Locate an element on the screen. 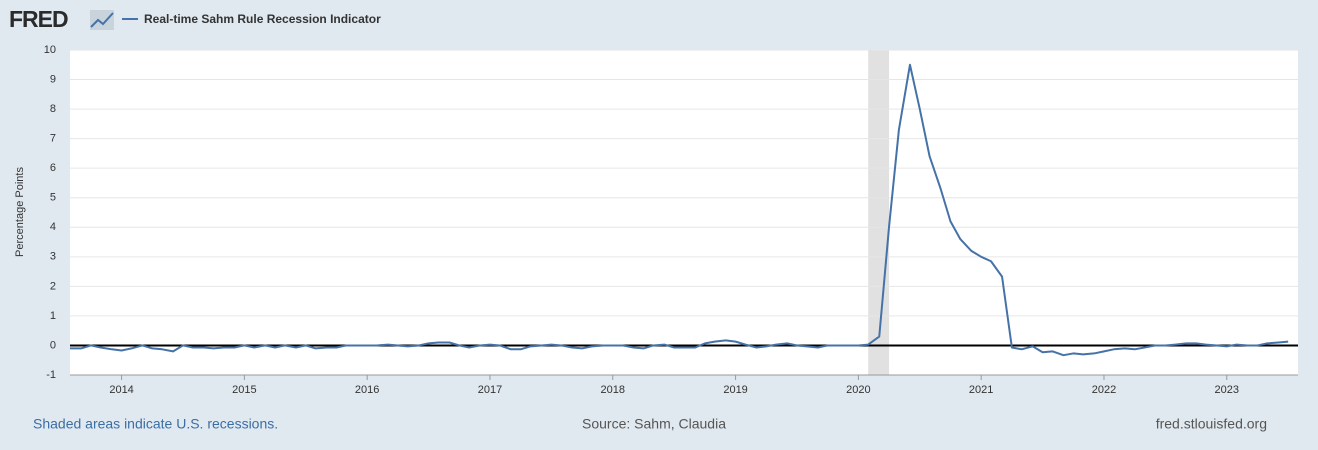  y-tick-label: 2 is located at coordinates (53, 286).